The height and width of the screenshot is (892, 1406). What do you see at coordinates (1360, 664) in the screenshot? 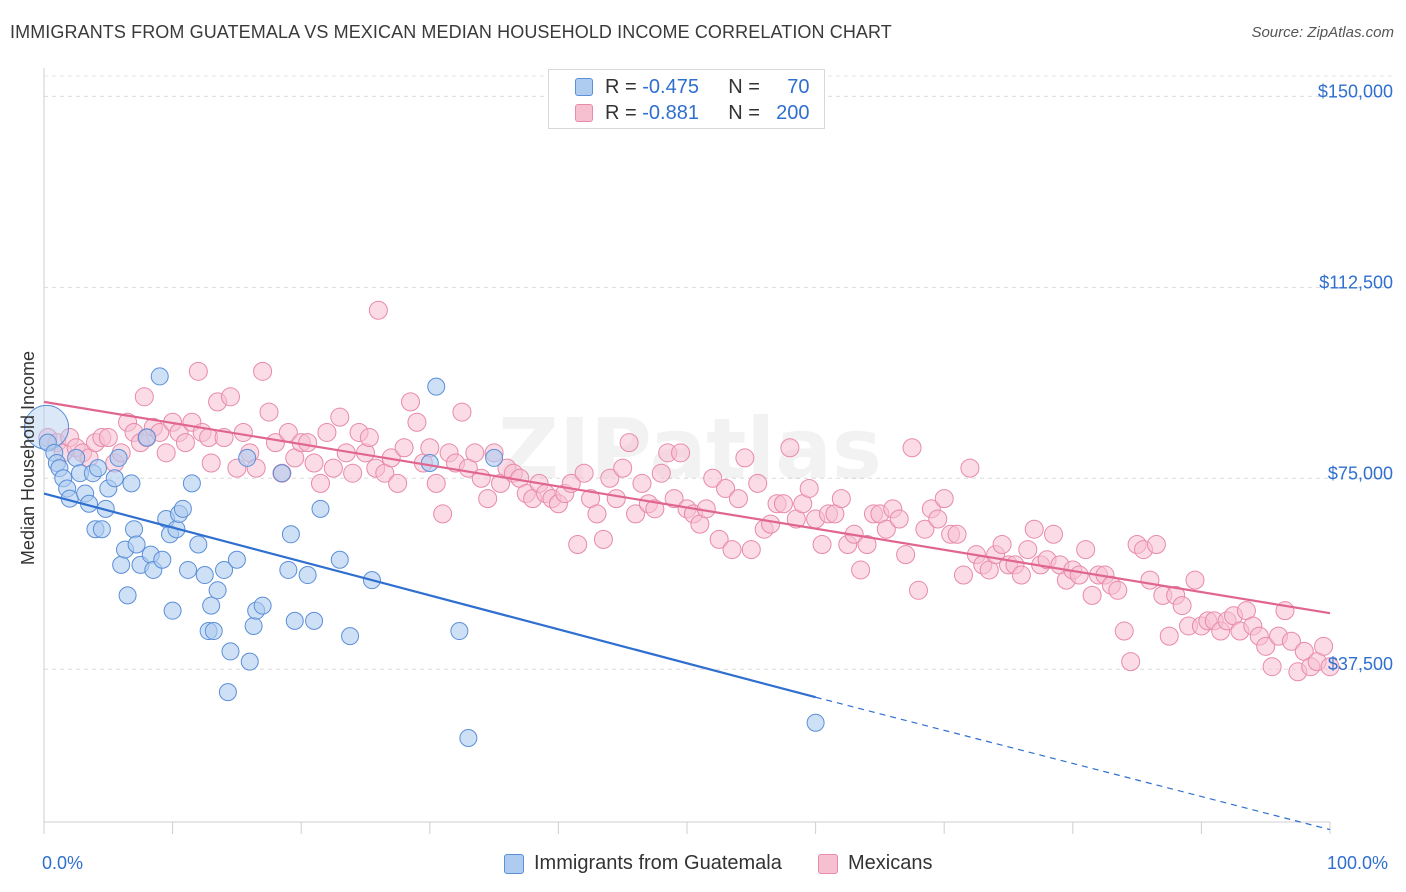
I see `y-tick-label-3: $37,500` at bounding box center [1360, 664].